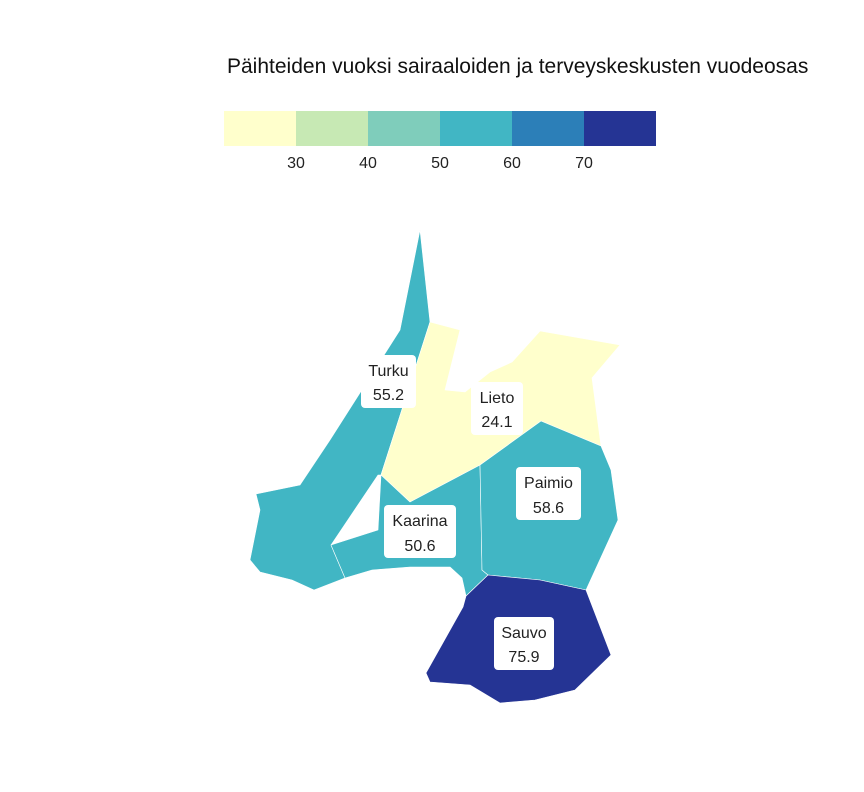 The height and width of the screenshot is (792, 864). I want to click on label-value-turku: 55.2, so click(388, 395).